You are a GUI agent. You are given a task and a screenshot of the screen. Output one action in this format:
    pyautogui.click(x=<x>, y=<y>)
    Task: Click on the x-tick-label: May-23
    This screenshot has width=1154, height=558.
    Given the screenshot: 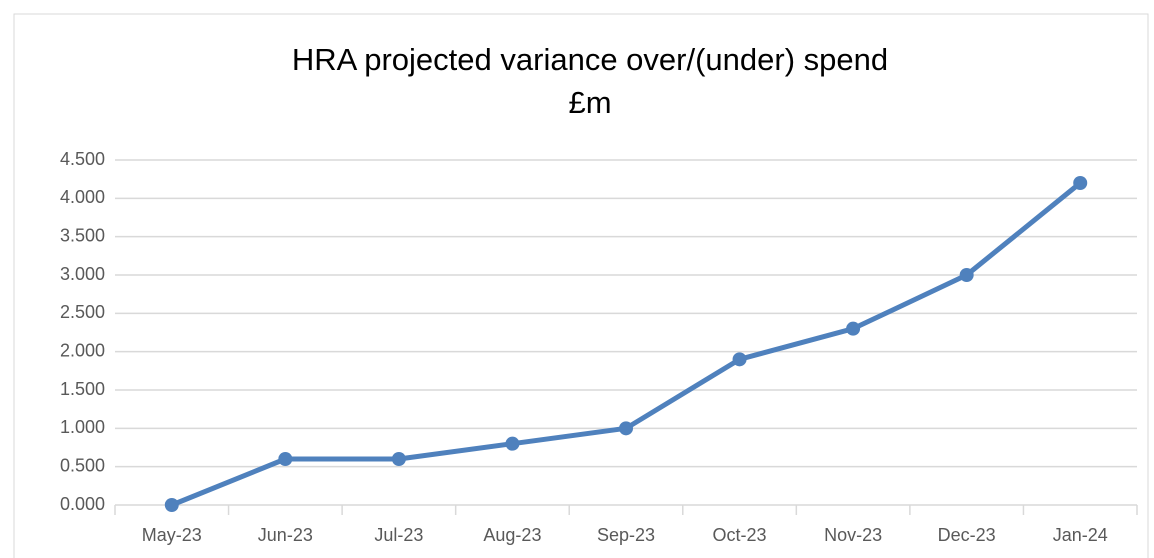 What is the action you would take?
    pyautogui.click(x=172, y=535)
    